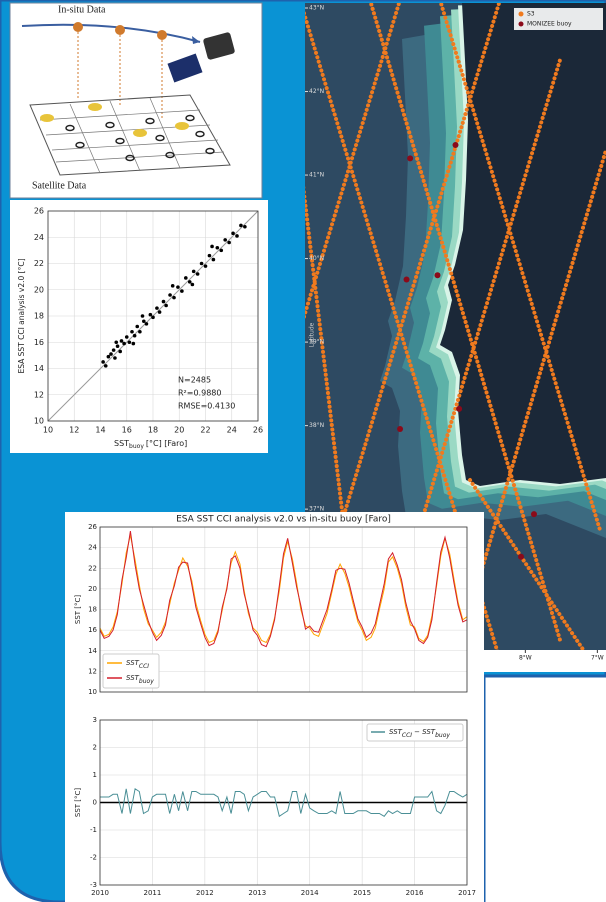 The width and height of the screenshot is (606, 902). Describe the element at coordinates (136, 446) in the screenshot. I see `x-axis-label-part: buoy` at that location.